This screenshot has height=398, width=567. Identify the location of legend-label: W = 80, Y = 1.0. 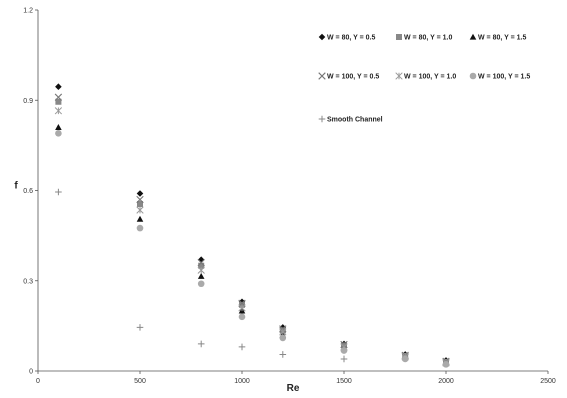
(428, 38).